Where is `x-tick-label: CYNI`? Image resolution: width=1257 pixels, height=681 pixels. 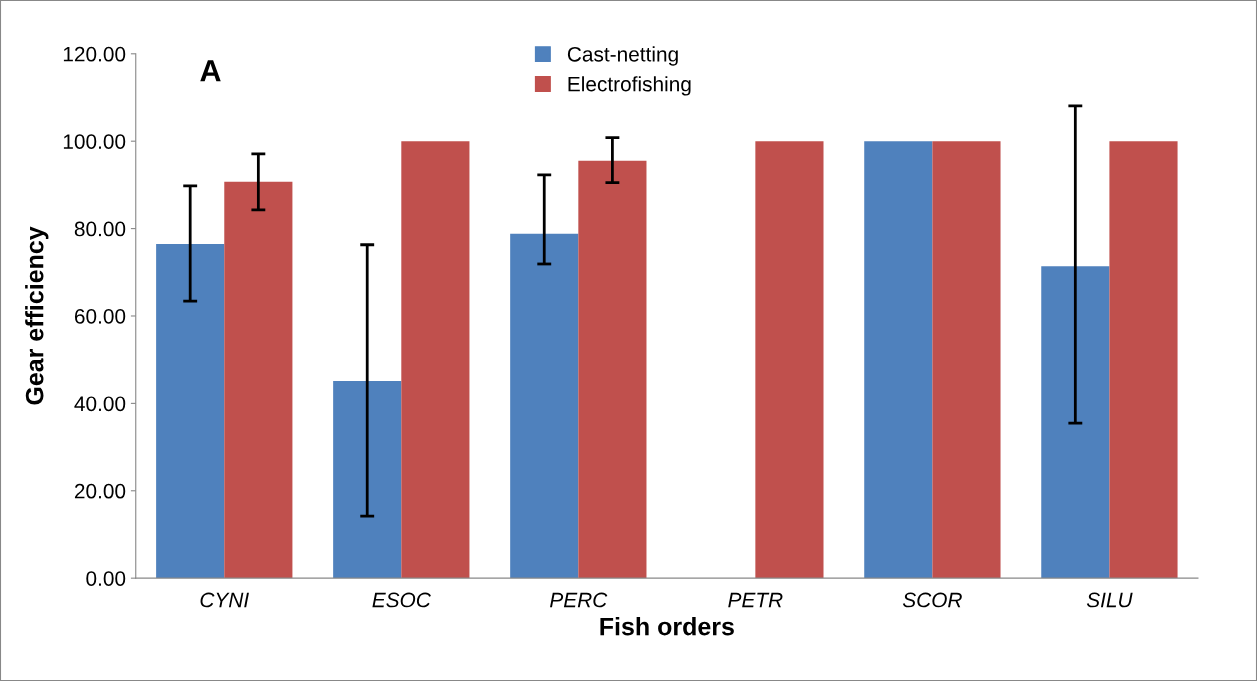
x-tick-label: CYNI is located at coordinates (224, 600).